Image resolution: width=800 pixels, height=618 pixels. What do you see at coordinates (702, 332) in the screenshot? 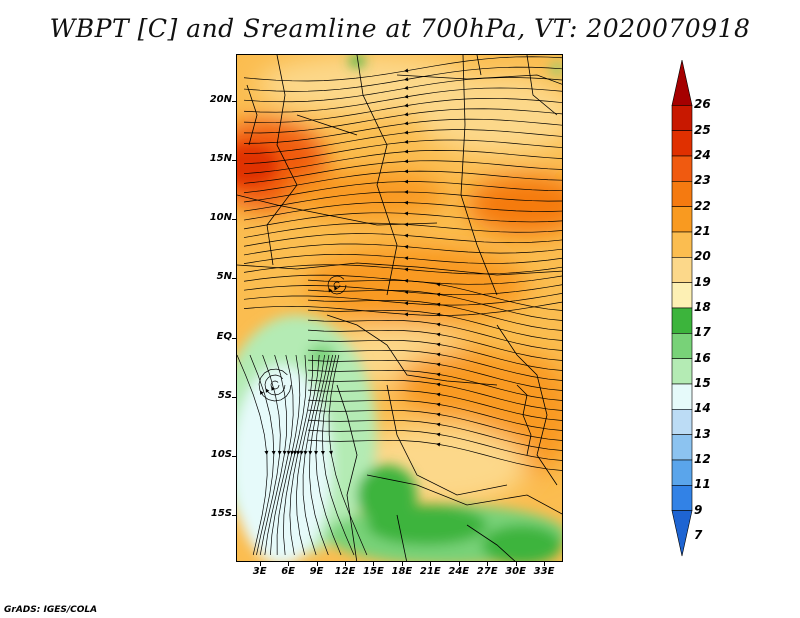
I see `colorbar-label: 17` at bounding box center [702, 332].